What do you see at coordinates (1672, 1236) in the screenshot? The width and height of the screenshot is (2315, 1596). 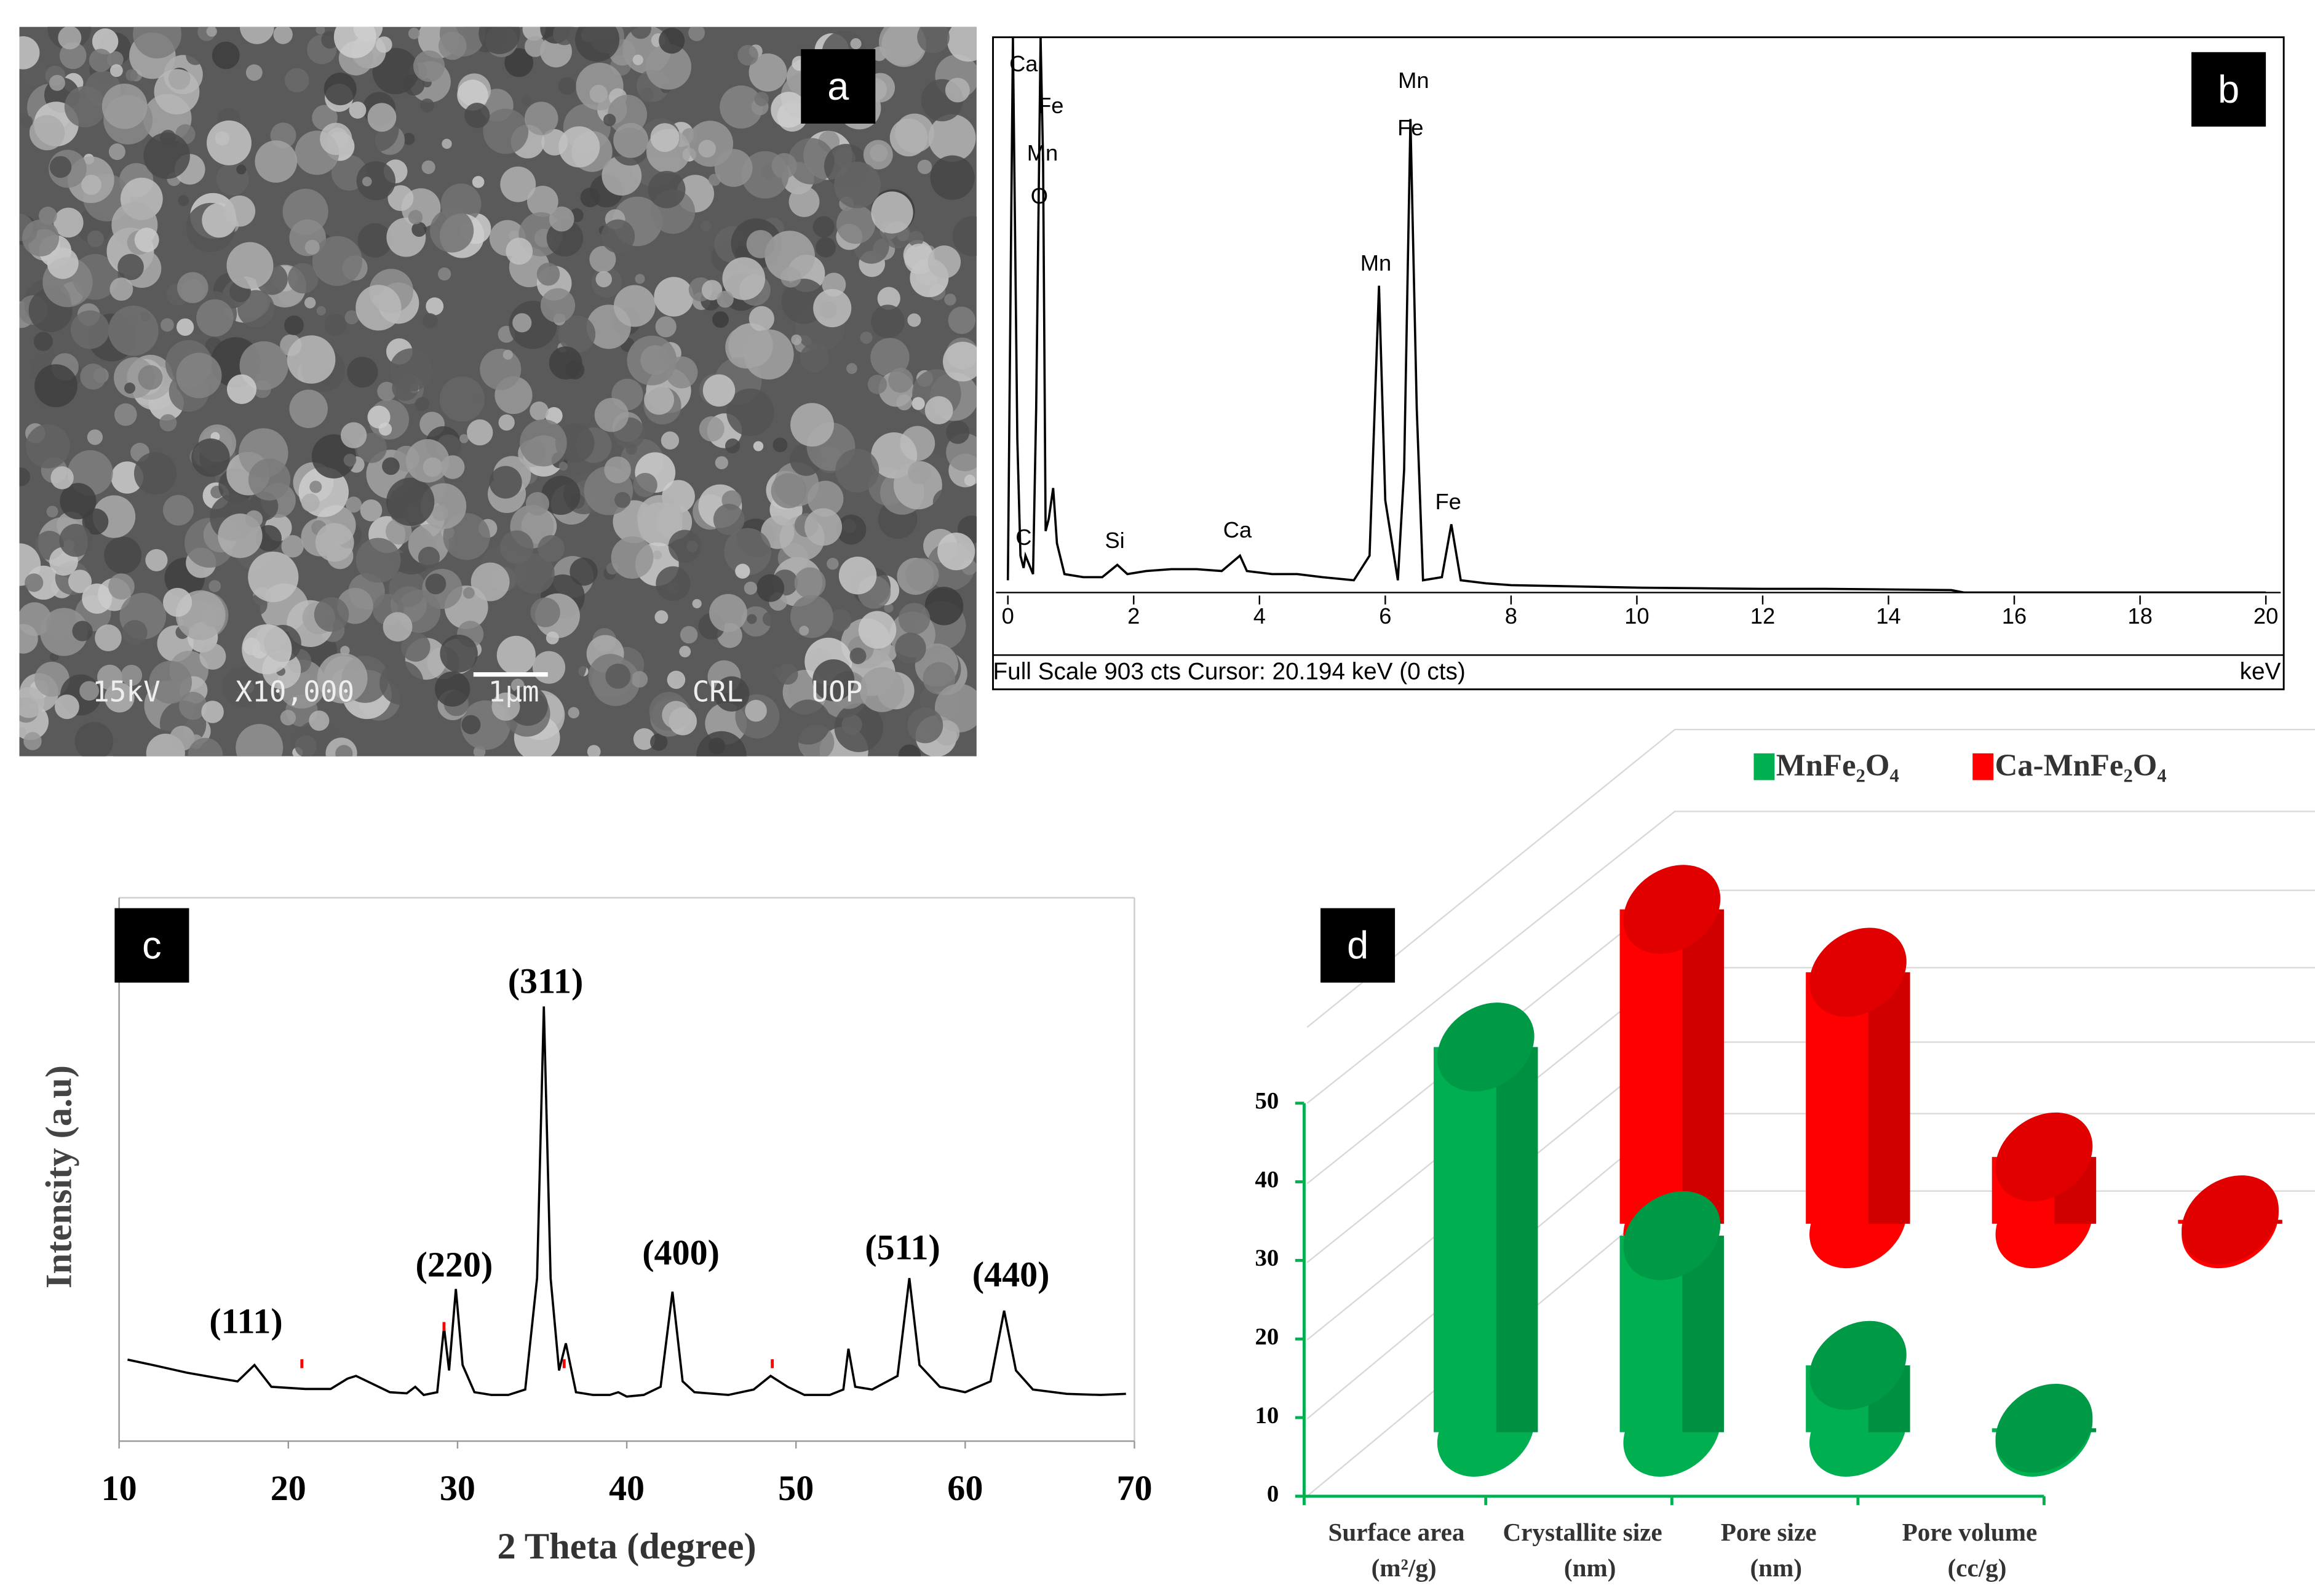 I see `bar-top-shade` at bounding box center [1672, 1236].